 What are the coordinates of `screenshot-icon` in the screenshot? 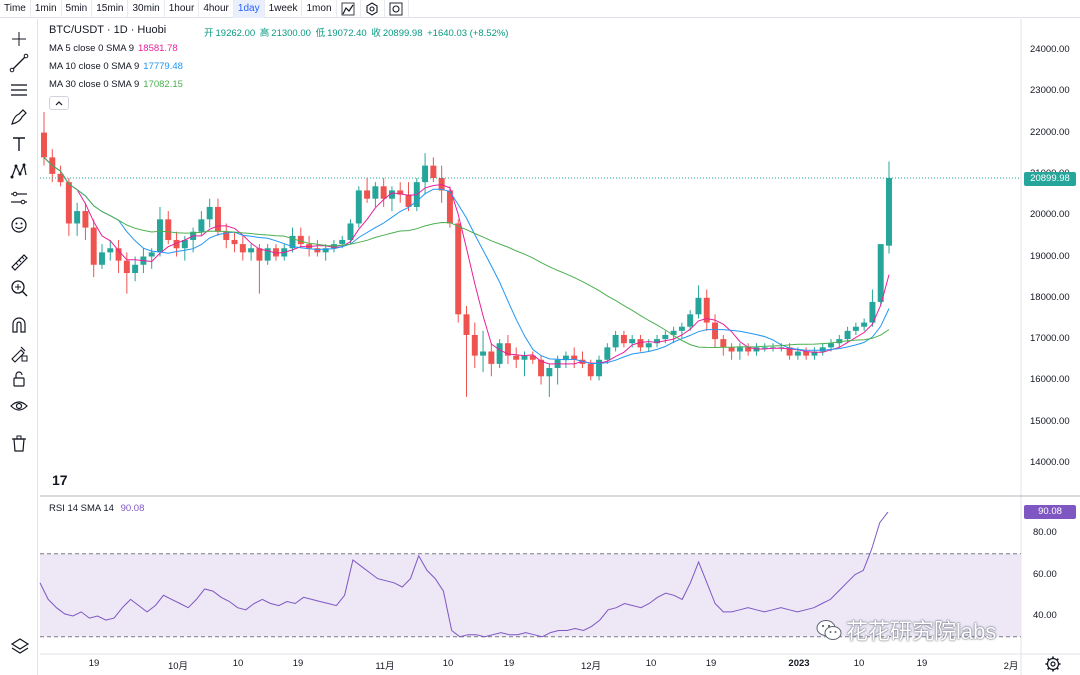 It's located at (397, 9).